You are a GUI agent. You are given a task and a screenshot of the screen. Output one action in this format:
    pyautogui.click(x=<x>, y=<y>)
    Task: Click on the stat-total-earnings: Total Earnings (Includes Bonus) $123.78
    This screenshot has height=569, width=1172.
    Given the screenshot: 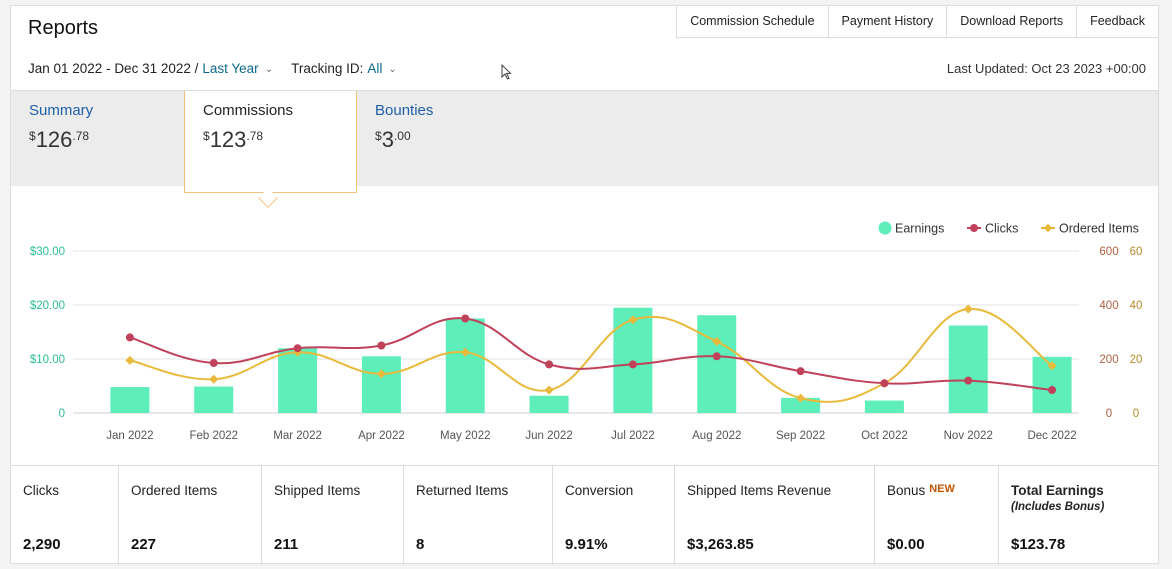 What is the action you would take?
    pyautogui.click(x=1078, y=515)
    